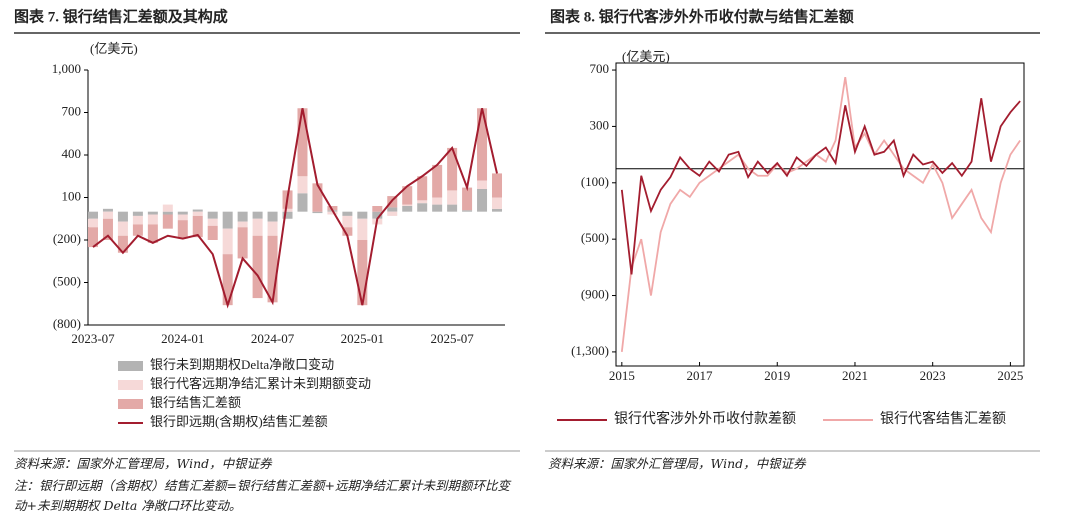 This screenshot has height=528, width=1080. What do you see at coordinates (66, 68) in the screenshot?
I see `y-tick-label: 1,000` at bounding box center [66, 68].